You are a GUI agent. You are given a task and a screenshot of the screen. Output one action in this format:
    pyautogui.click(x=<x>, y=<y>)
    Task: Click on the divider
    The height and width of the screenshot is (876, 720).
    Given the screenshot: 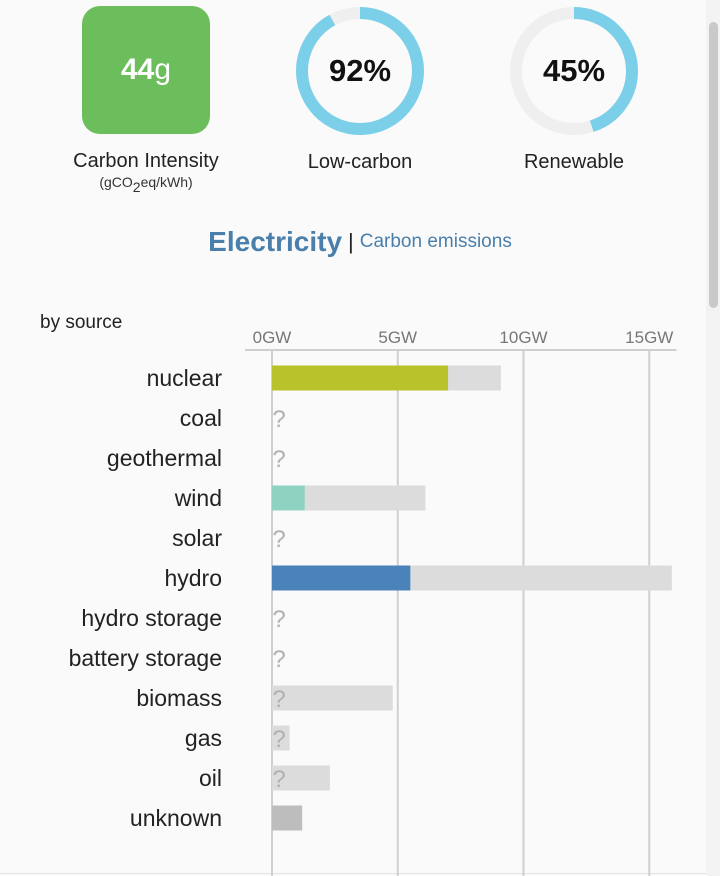 What is the action you would take?
    pyautogui.click(x=353, y=873)
    